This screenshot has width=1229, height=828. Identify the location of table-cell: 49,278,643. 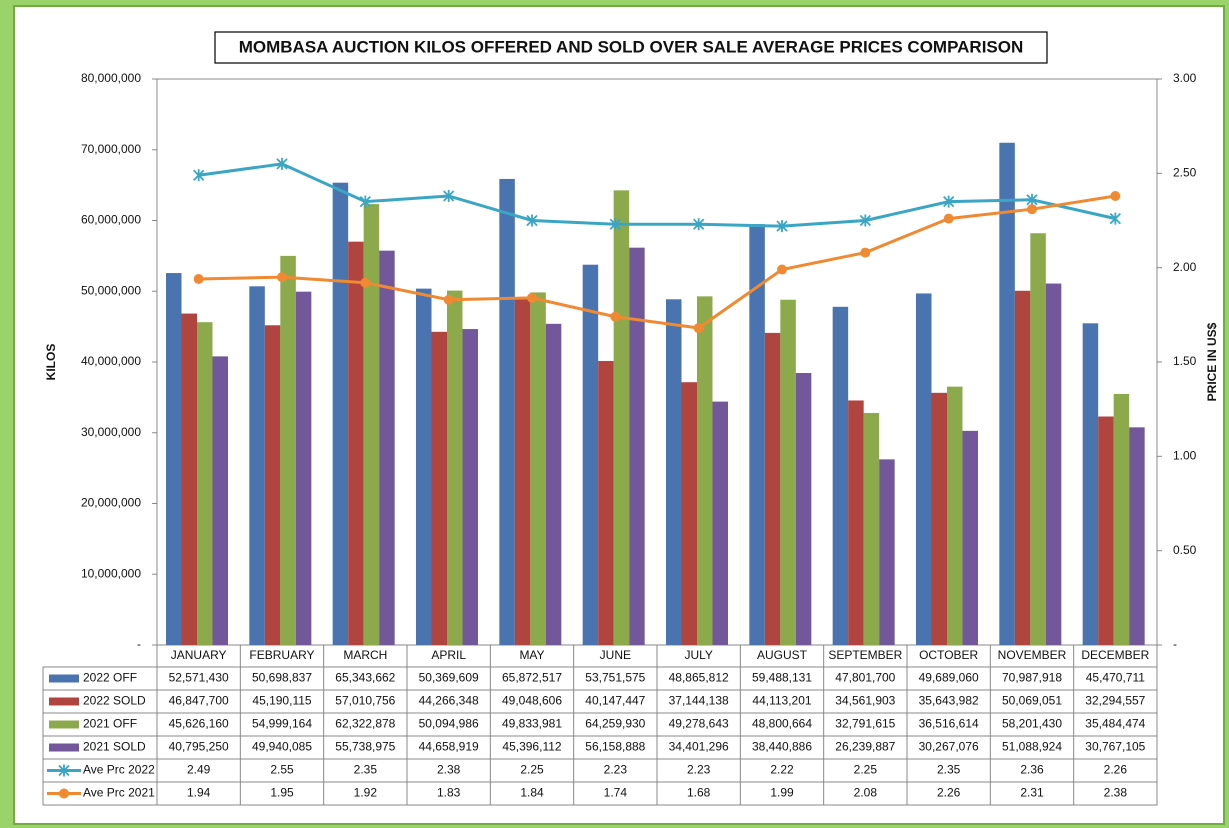
(699, 724).